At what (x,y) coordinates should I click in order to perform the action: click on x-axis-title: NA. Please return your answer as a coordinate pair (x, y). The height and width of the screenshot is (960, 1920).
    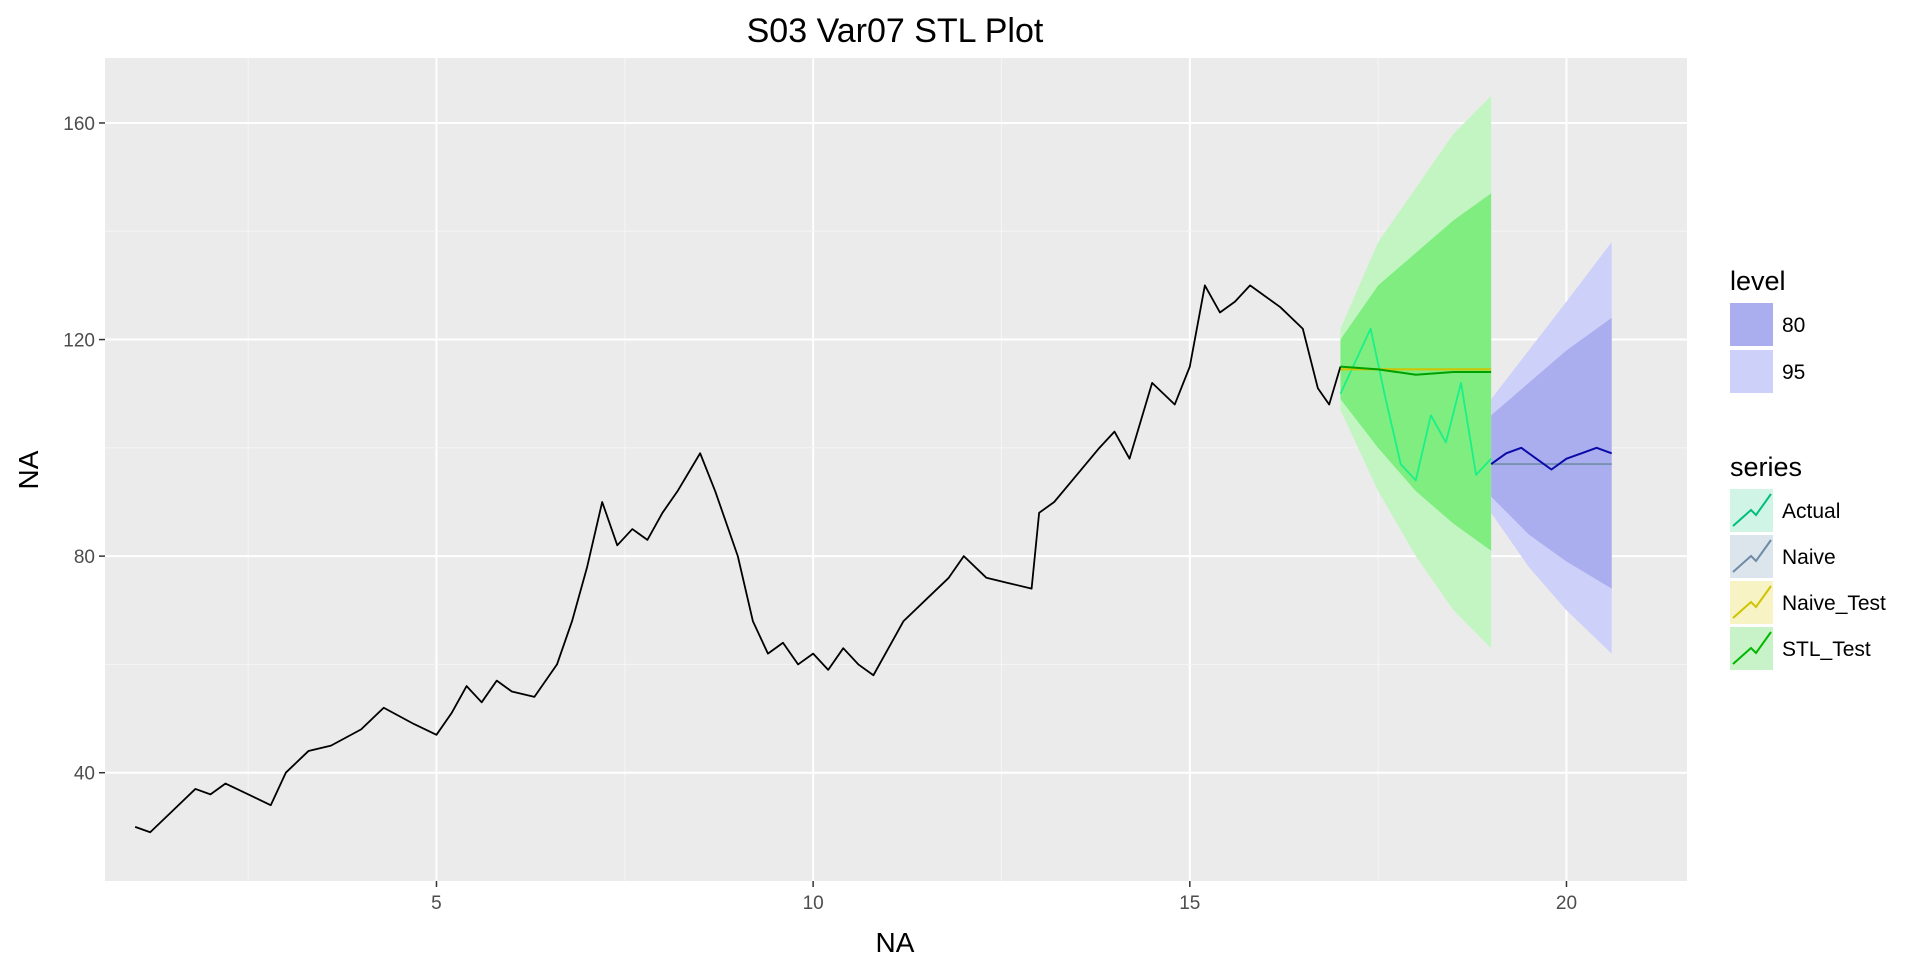
    Looking at the image, I should click on (895, 942).